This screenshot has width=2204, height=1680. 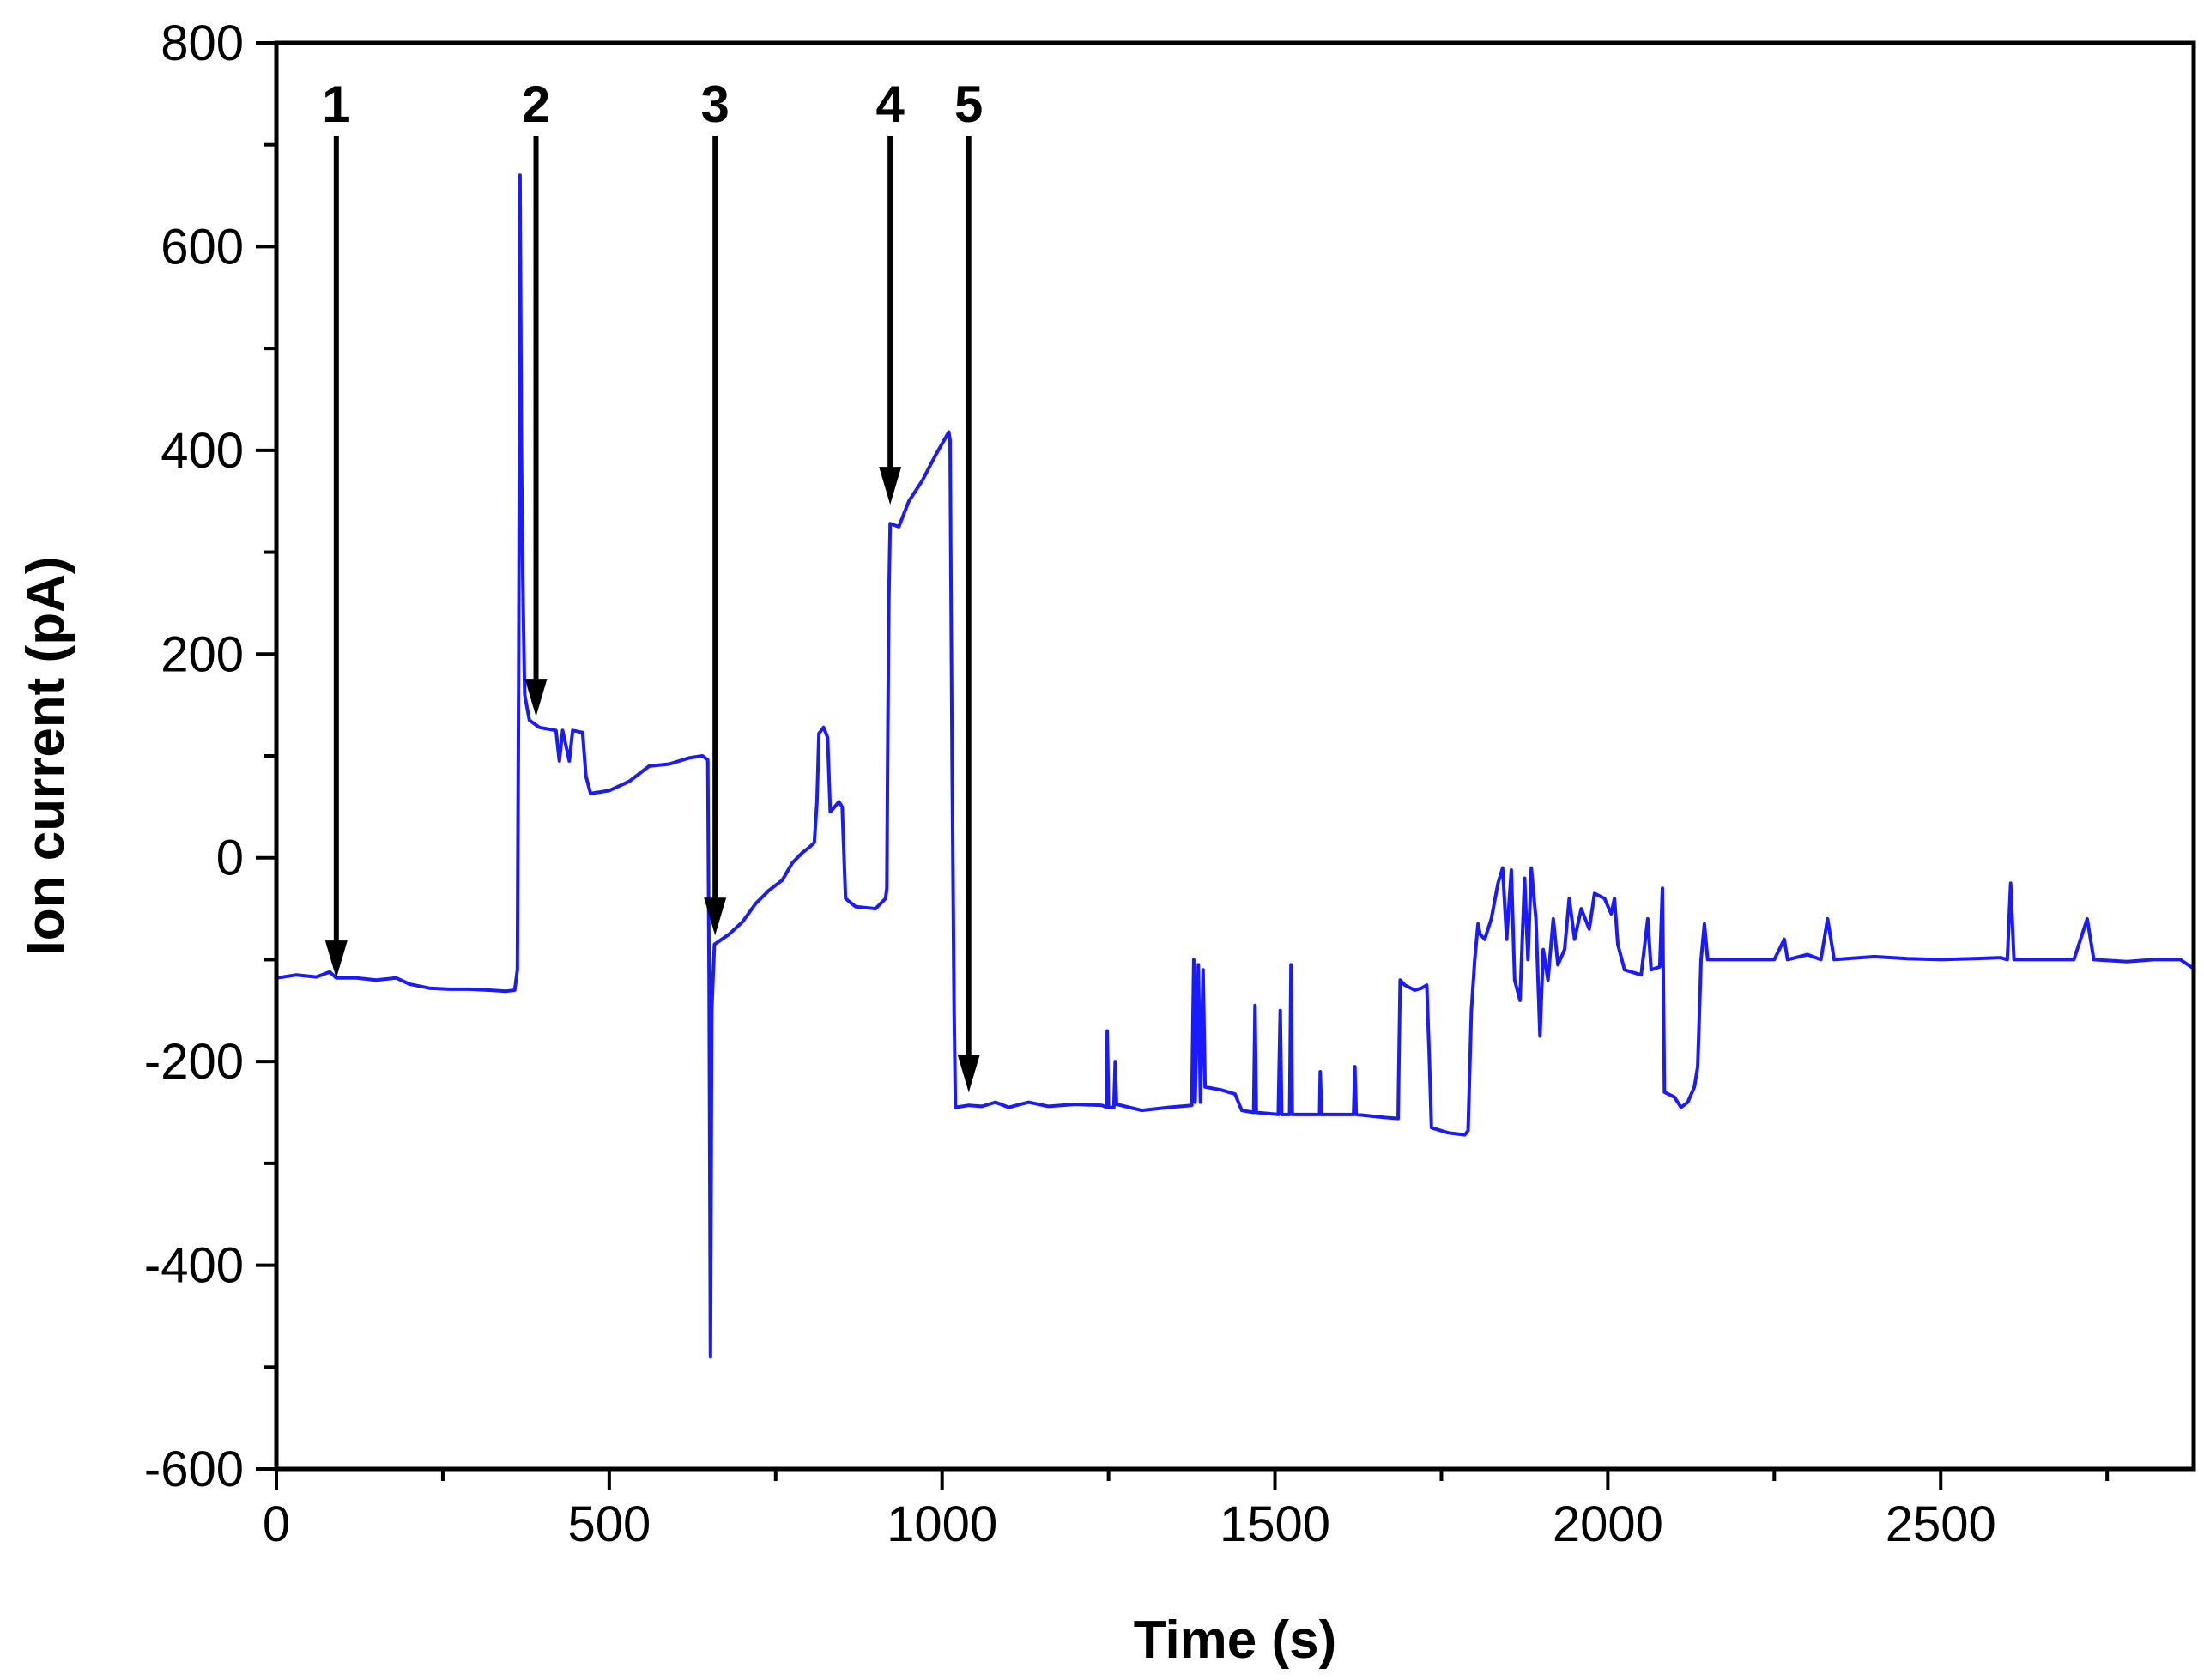 I want to click on arrow-label: 4, so click(x=891, y=105).